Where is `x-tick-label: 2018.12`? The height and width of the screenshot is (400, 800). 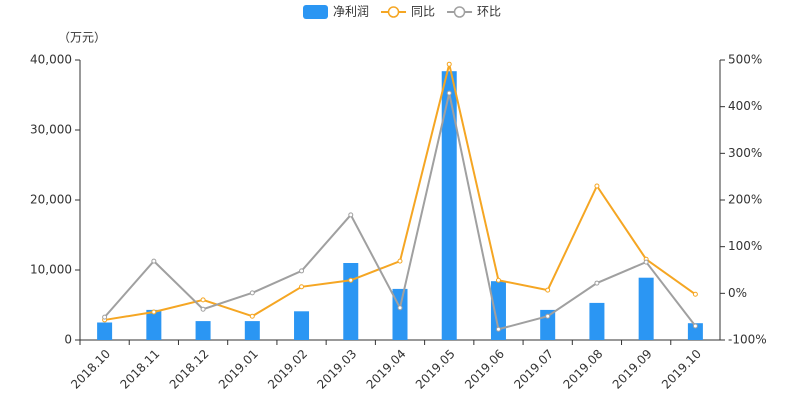 x-tick-label: 2018.12 is located at coordinates (189, 369).